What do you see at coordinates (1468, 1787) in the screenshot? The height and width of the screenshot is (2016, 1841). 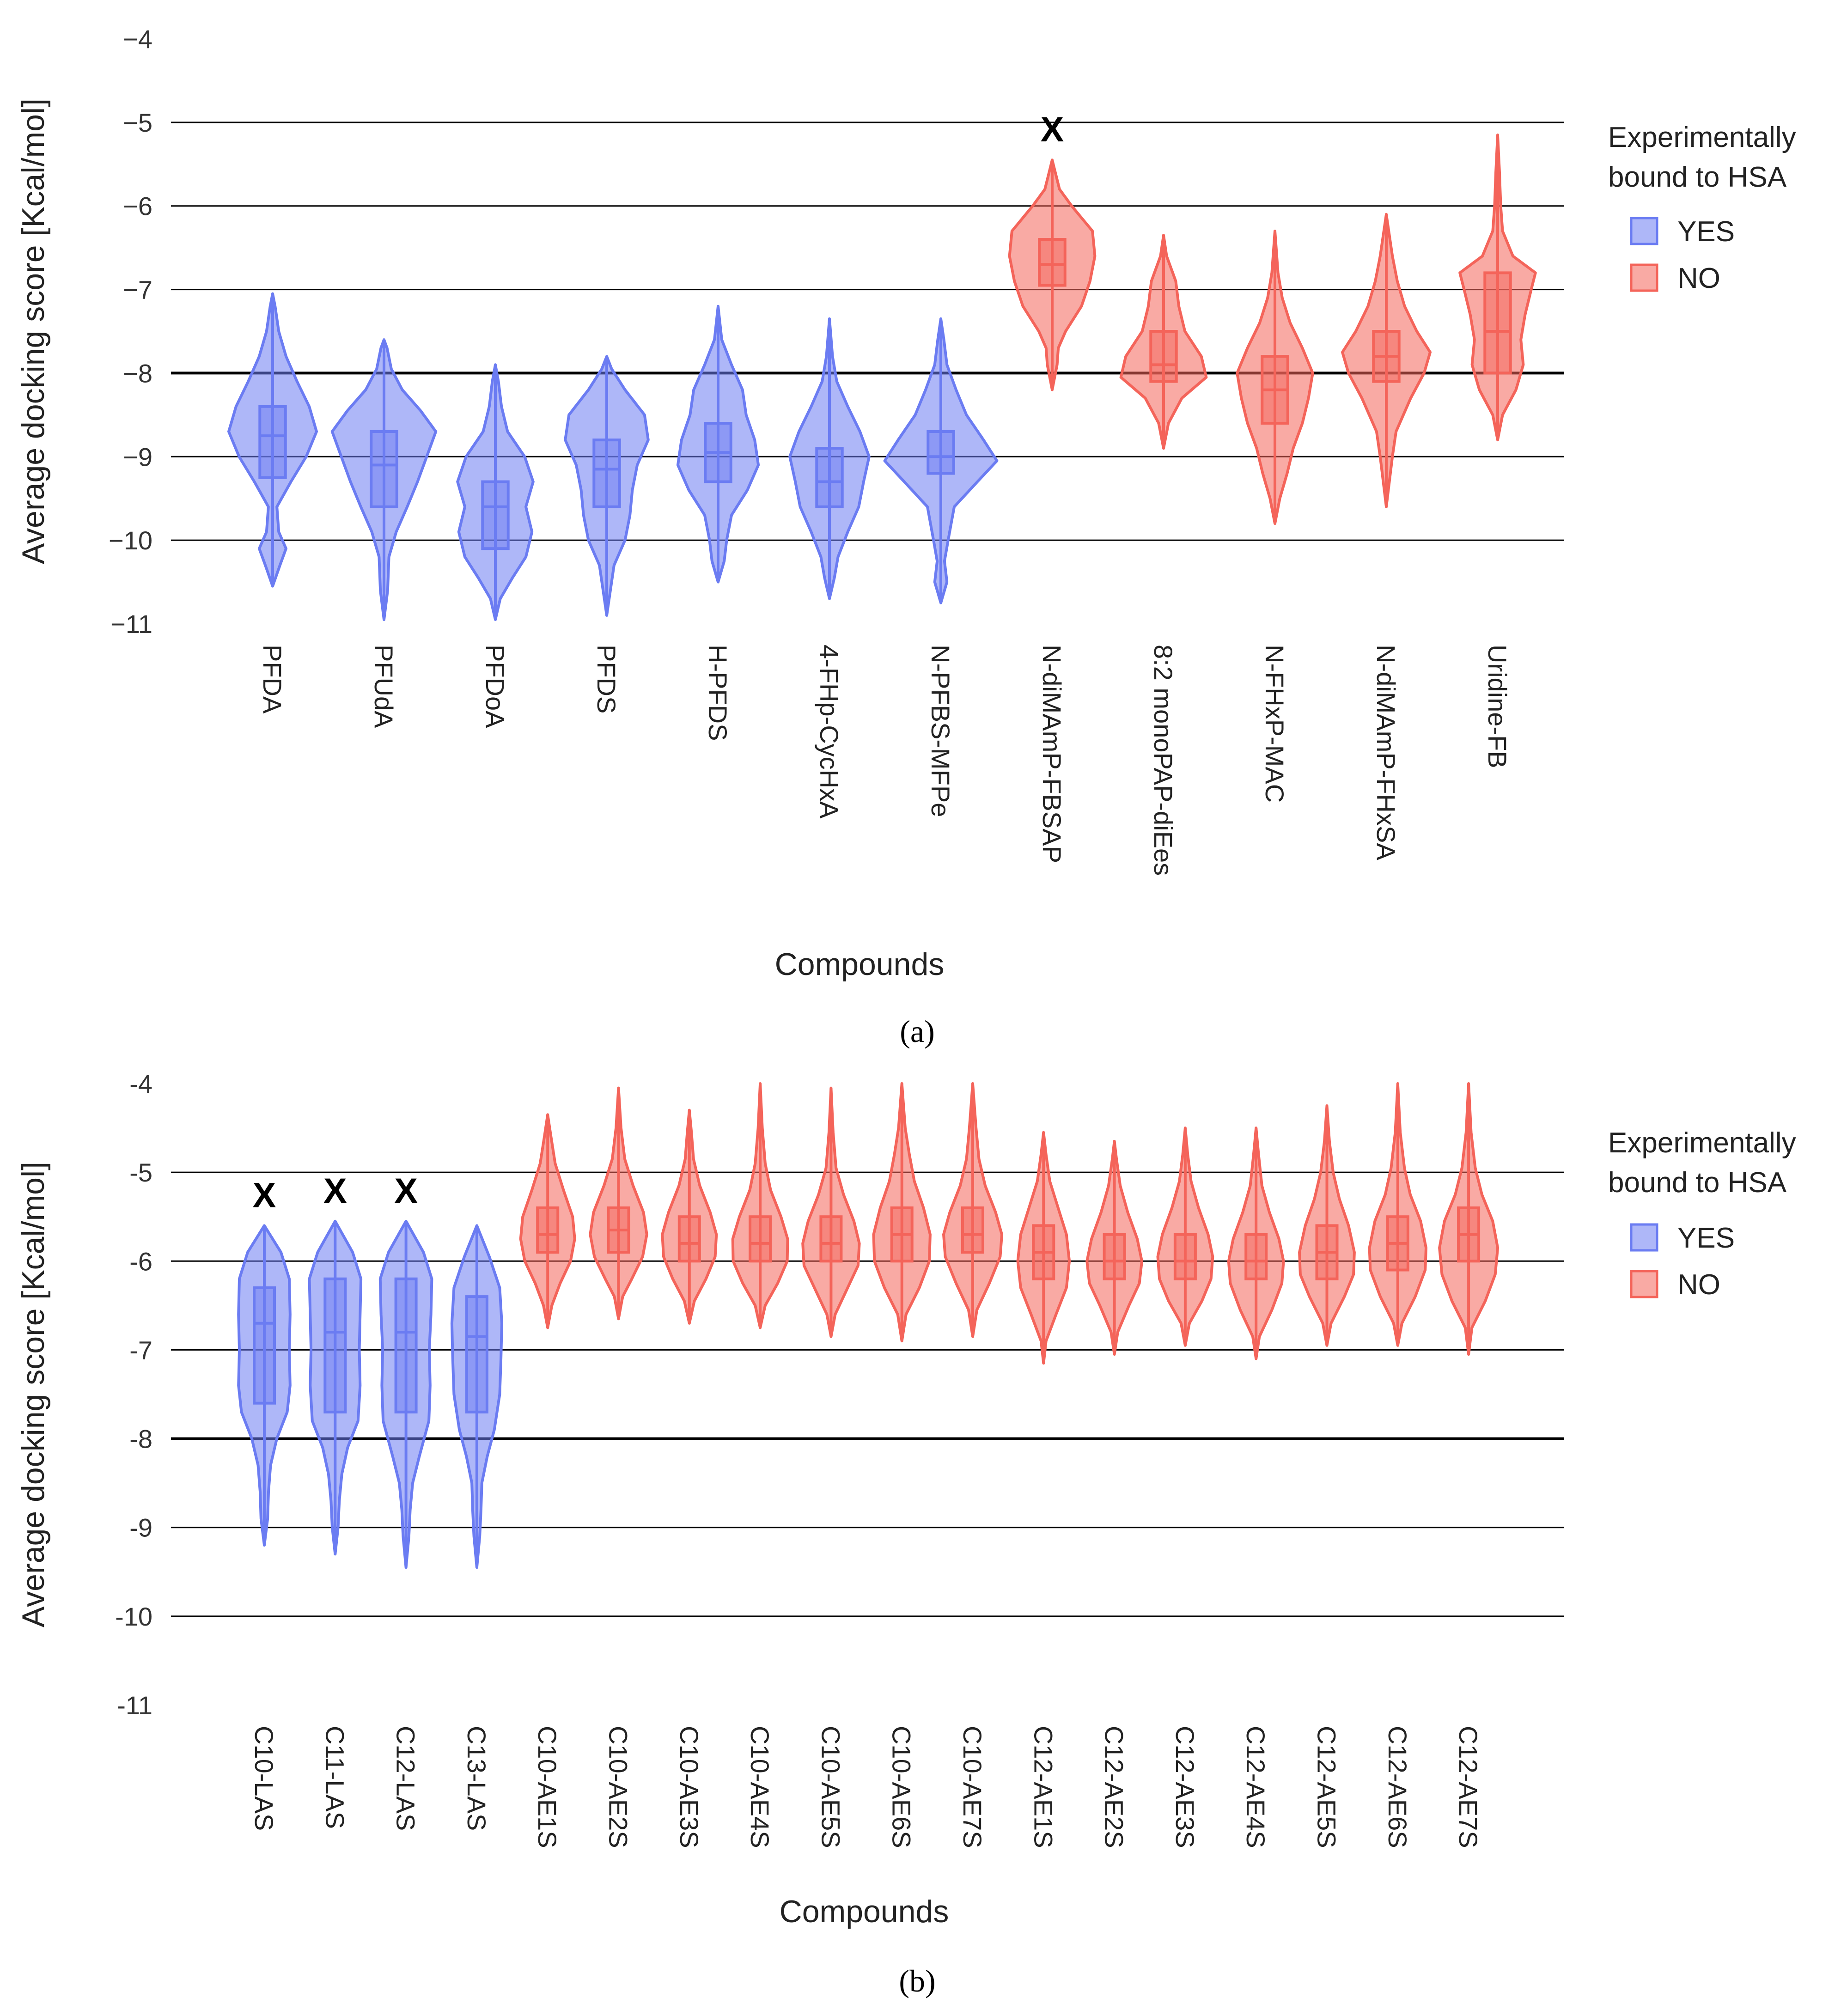 I see `x-tick-label: C12-AE7S` at bounding box center [1468, 1787].